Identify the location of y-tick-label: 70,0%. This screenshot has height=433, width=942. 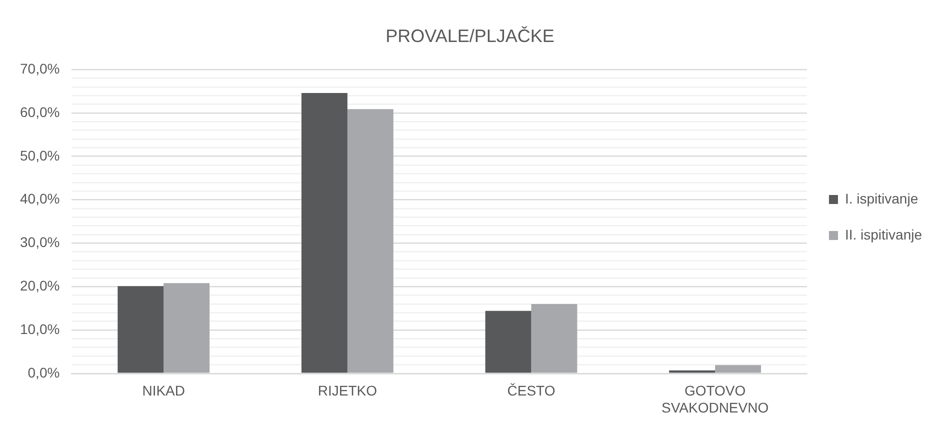
(40, 68).